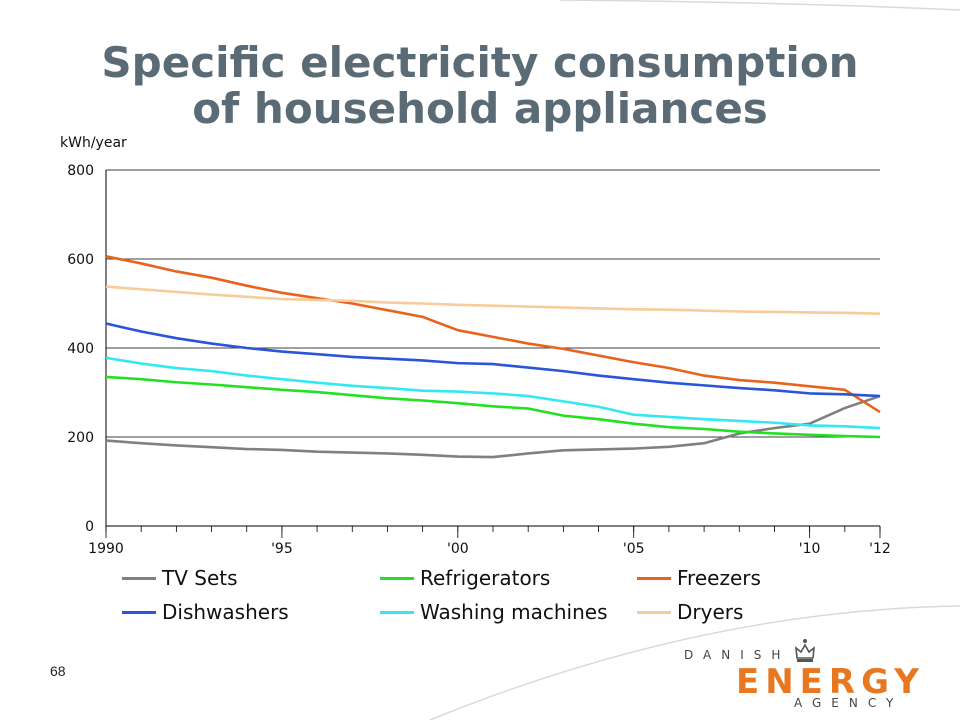 The height and width of the screenshot is (720, 960). I want to click on x-tick-label: '10, so click(810, 549).